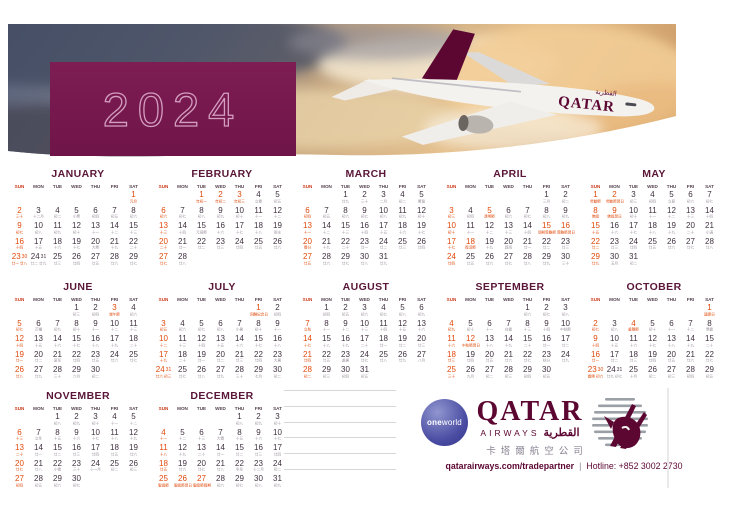 This screenshot has height=511, width=732. Describe the element at coordinates (114, 423) in the screenshot. I see `lunar-label: 十一` at that location.